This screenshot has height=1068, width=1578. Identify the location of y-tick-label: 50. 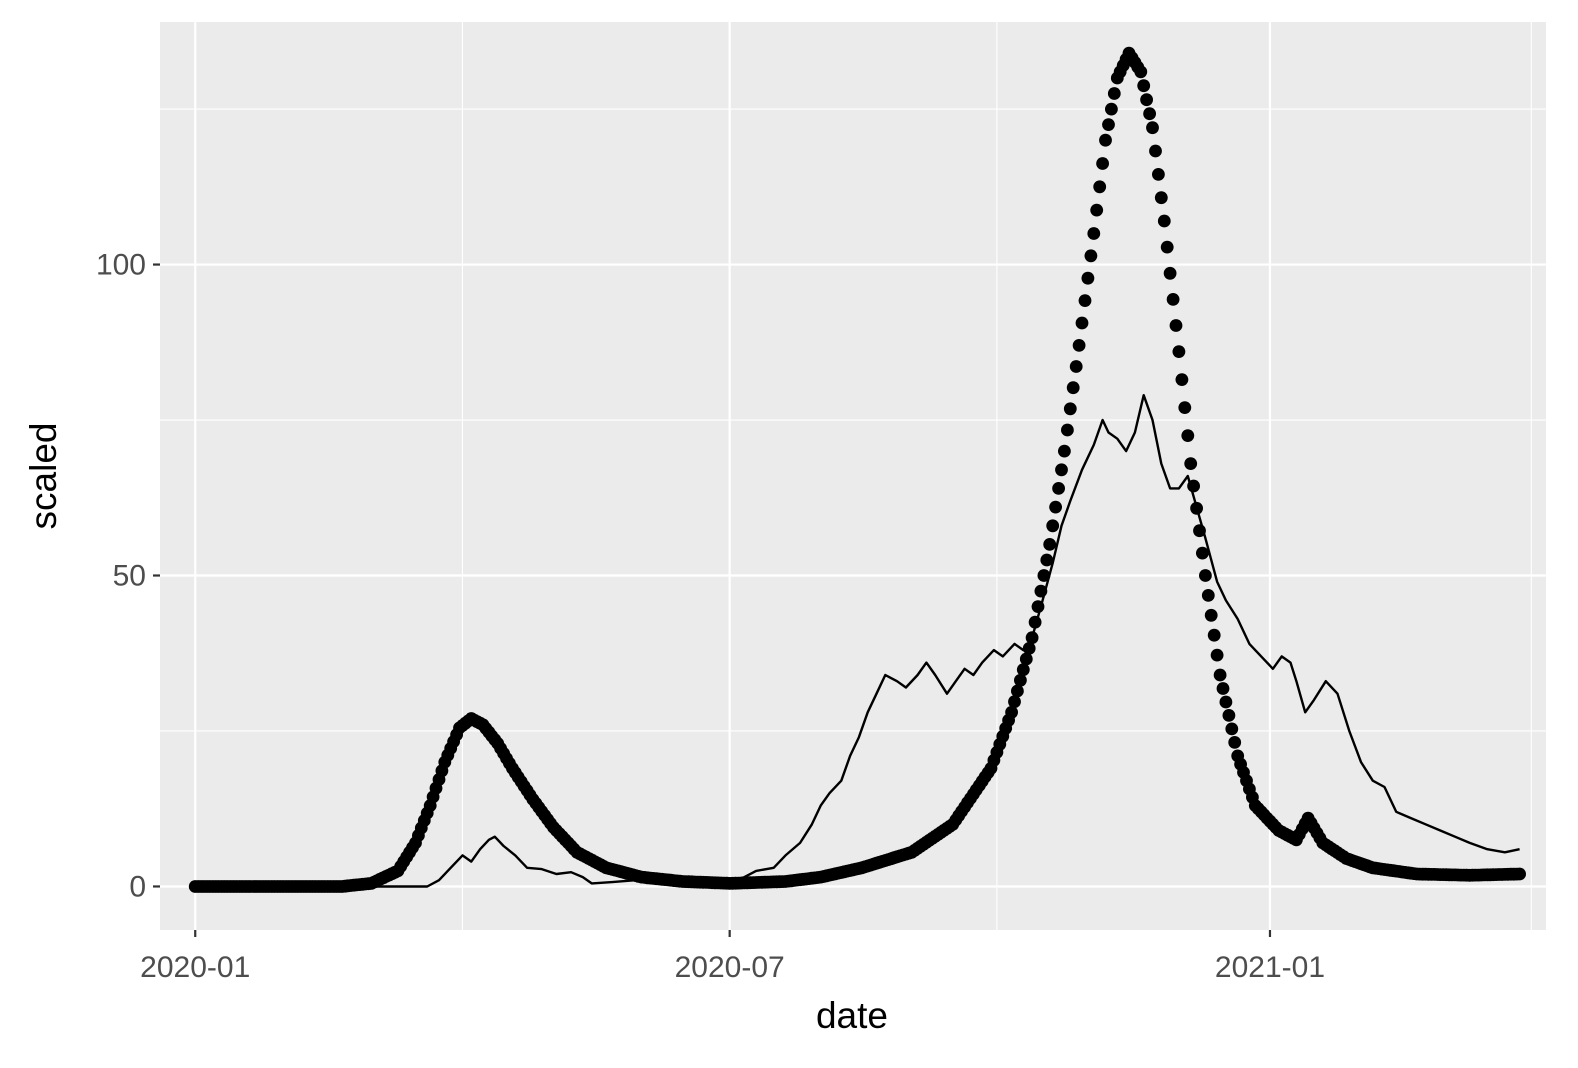
(129, 576).